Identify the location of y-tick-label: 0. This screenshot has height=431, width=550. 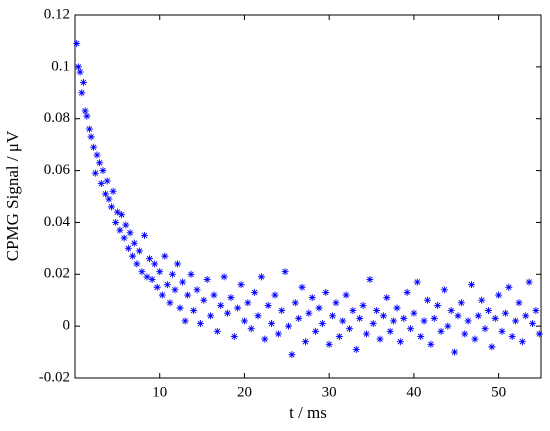
(67, 326).